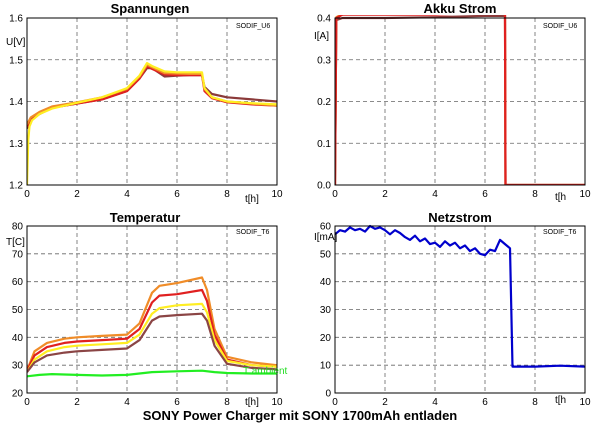 This screenshot has width=600, height=427. What do you see at coordinates (328, 394) in the screenshot?
I see `y-tick-label: 0` at bounding box center [328, 394].